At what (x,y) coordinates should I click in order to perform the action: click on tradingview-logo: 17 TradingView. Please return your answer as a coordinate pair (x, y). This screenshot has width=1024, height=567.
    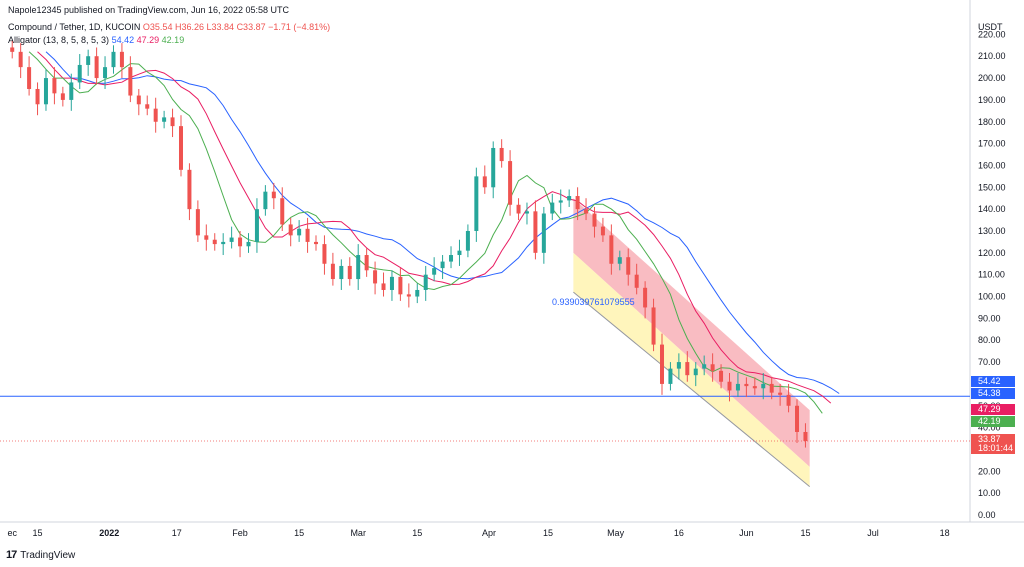
    Looking at the image, I should click on (40, 555).